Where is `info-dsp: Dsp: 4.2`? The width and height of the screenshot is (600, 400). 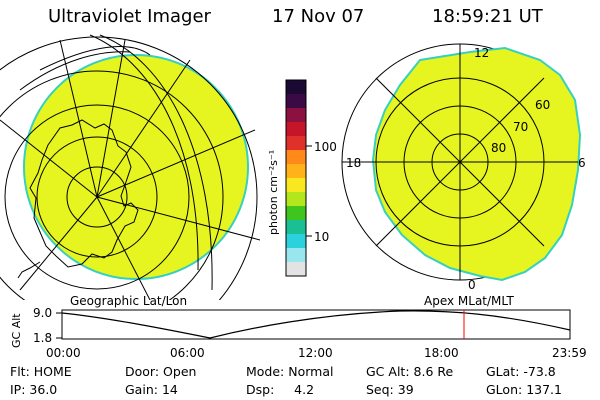
info-dsp: Dsp: 4.2 is located at coordinates (280, 389).